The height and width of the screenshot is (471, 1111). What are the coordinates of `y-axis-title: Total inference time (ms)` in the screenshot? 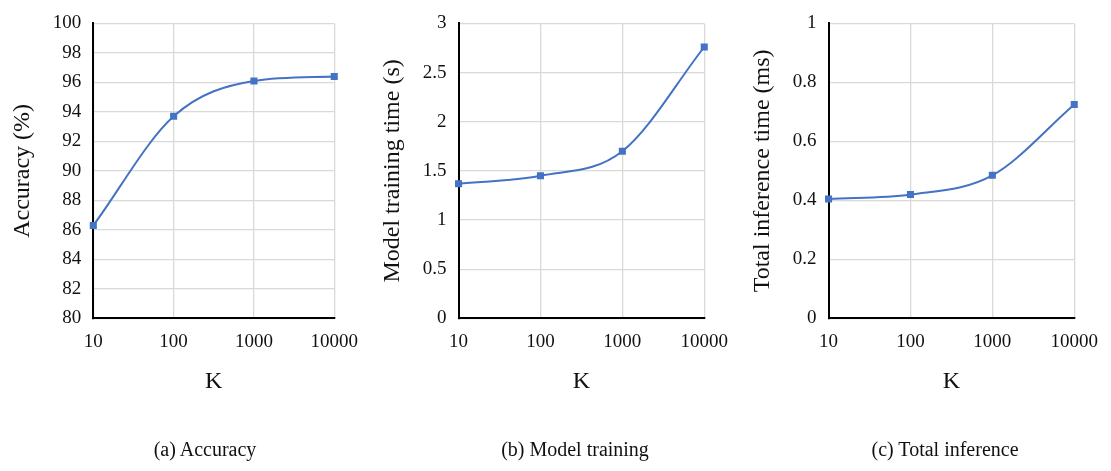 It's located at (760, 171).